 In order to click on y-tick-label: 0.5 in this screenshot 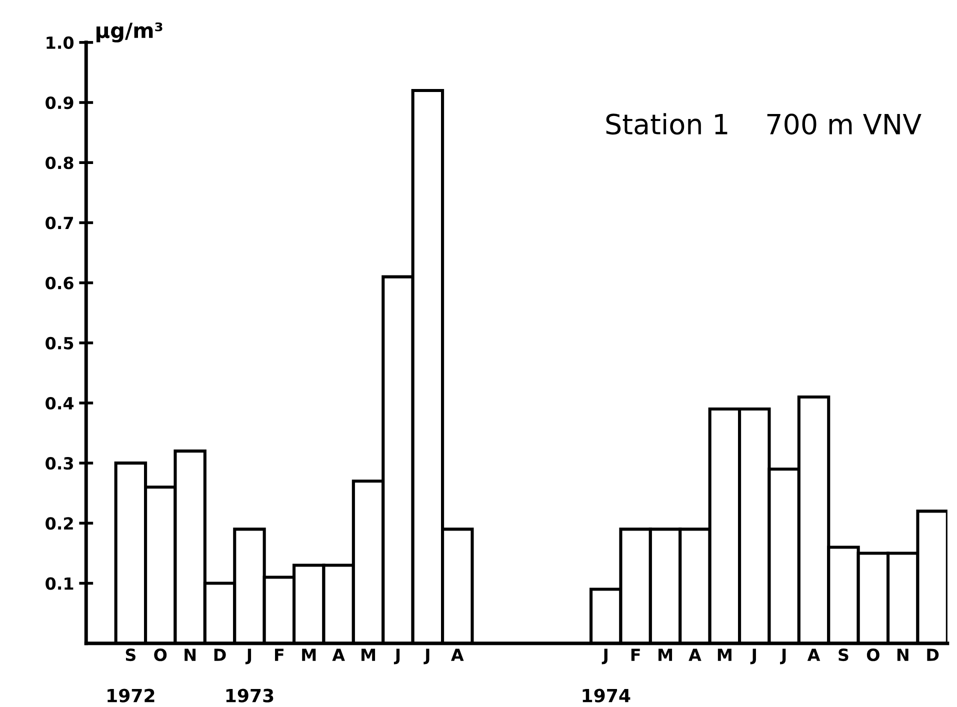, I will do `click(60, 343)`.